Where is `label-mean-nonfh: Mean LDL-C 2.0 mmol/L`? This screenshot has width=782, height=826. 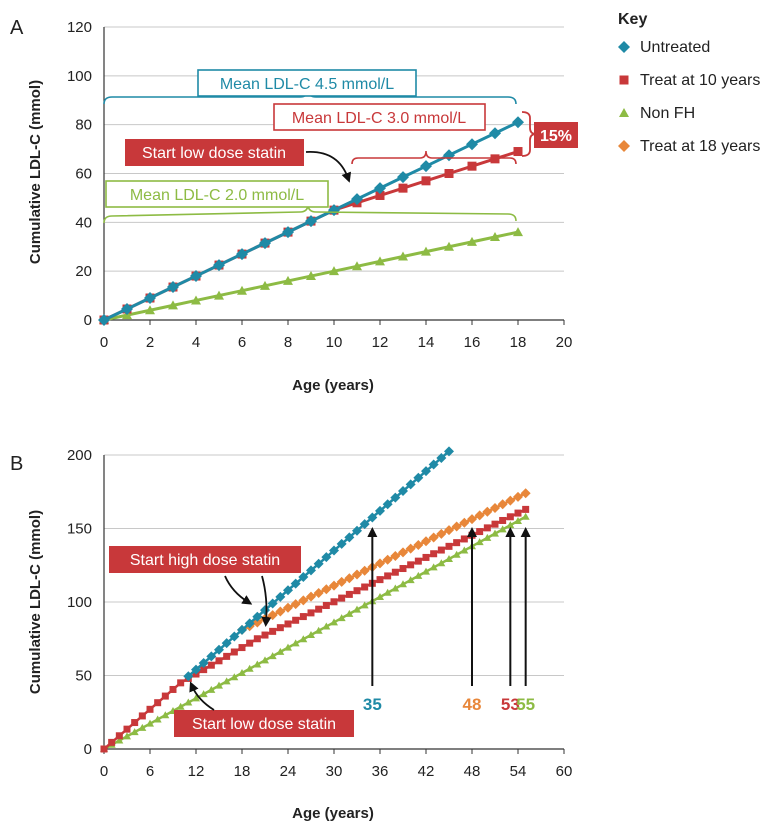
label-mean-nonfh: Mean LDL-C 2.0 mmol/L is located at coordinates (217, 195).